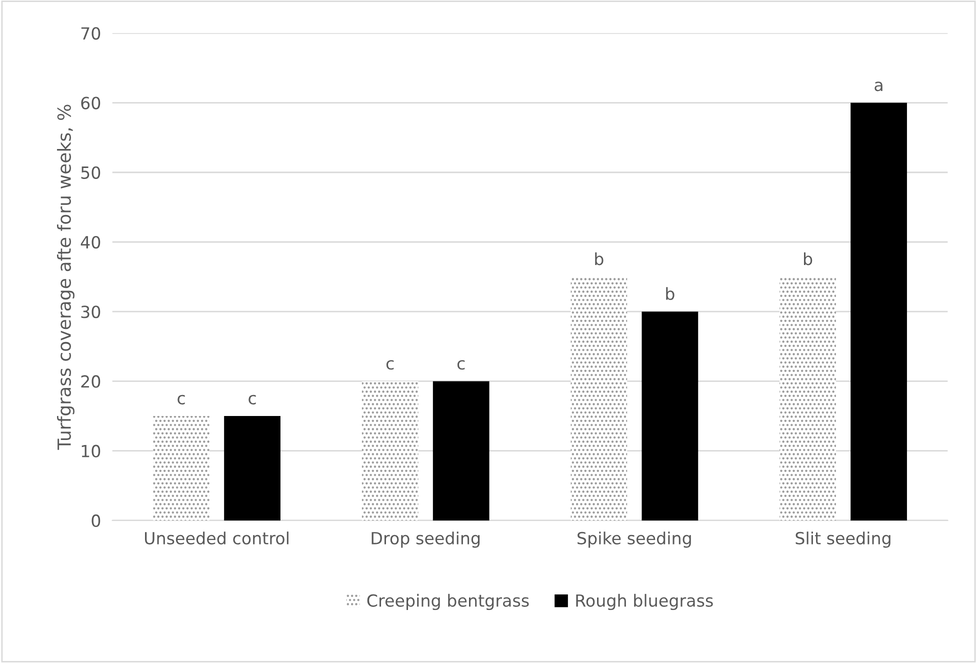  I want to click on y-tick-label: 30, so click(90, 312).